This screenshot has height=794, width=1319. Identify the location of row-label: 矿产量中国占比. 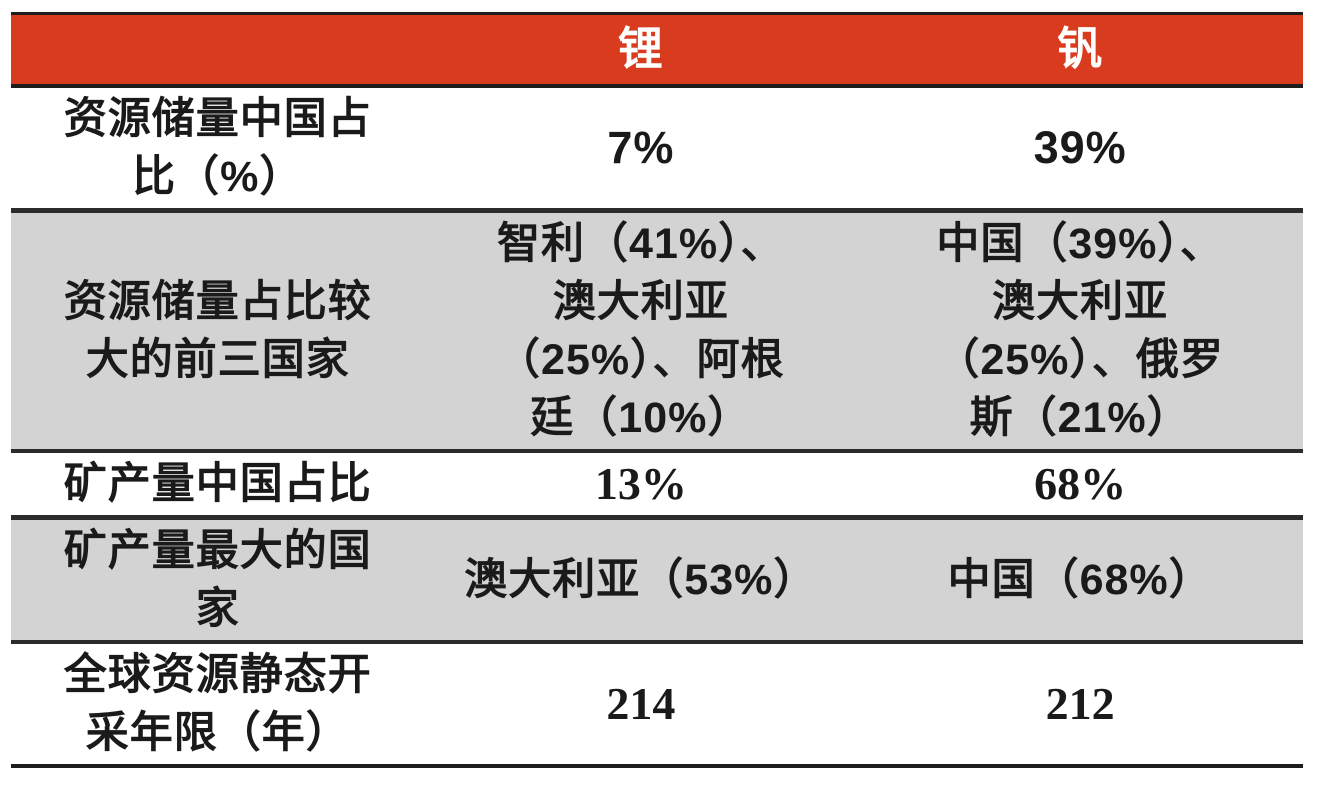
(217, 483).